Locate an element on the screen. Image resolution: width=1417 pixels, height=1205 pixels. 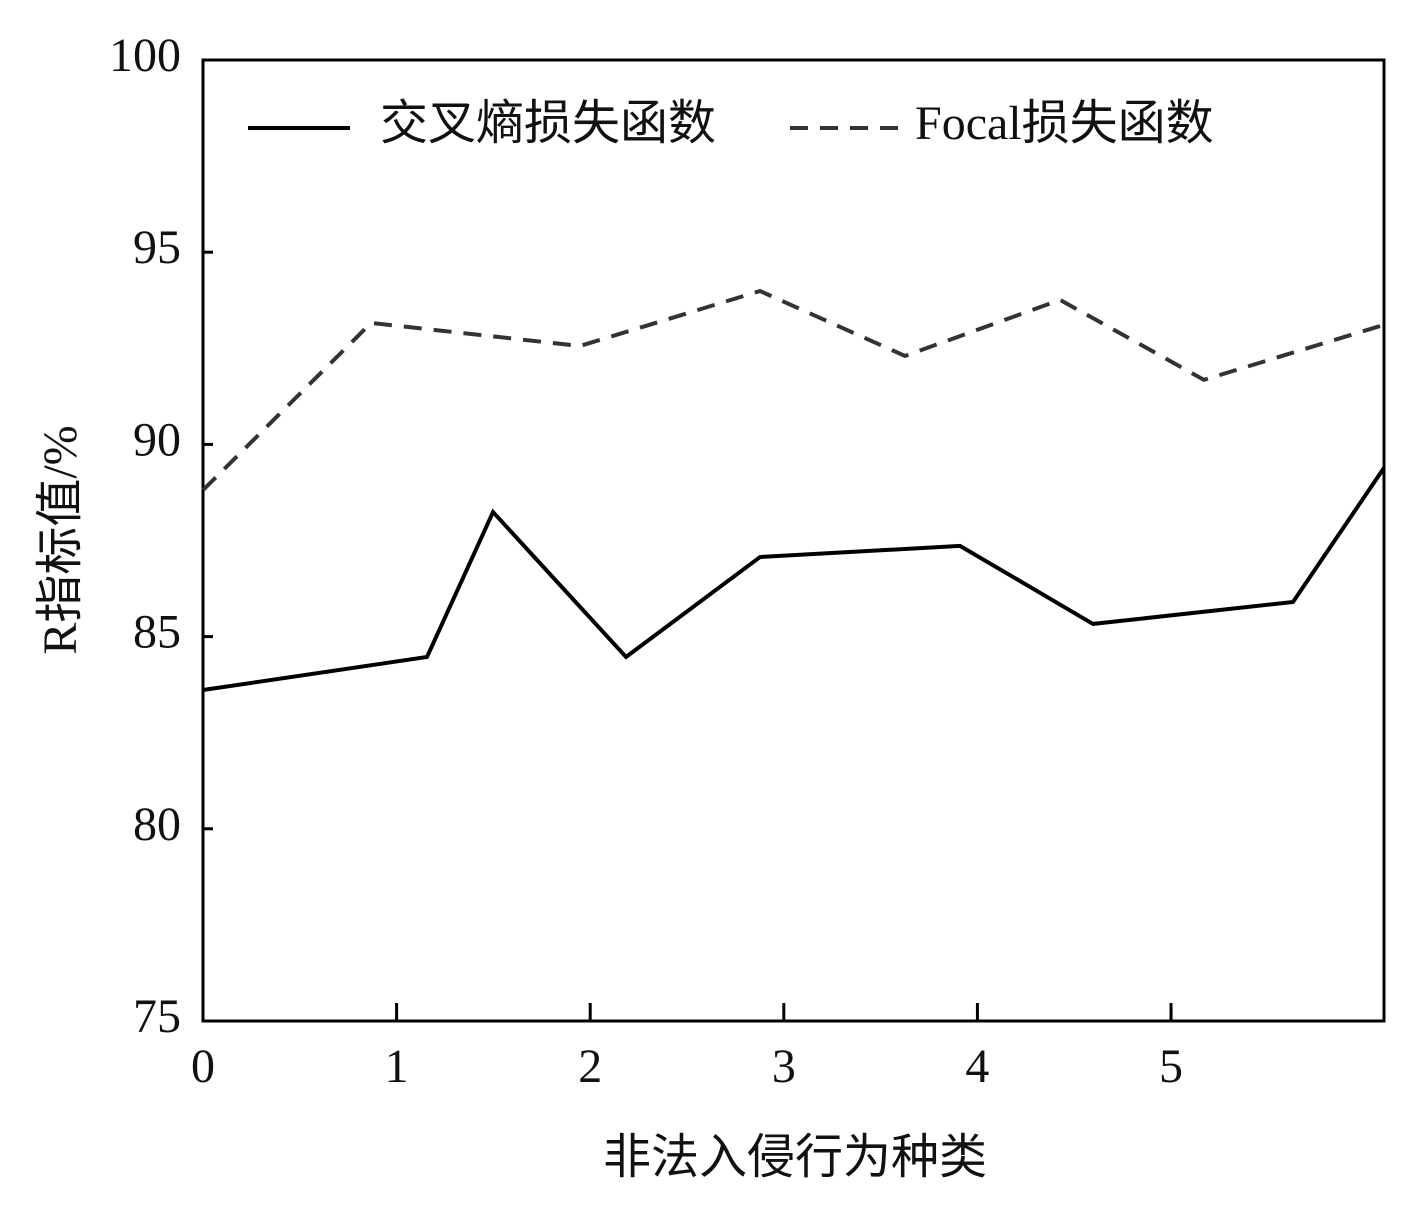
x-tick-label: 3 is located at coordinates (784, 1066).